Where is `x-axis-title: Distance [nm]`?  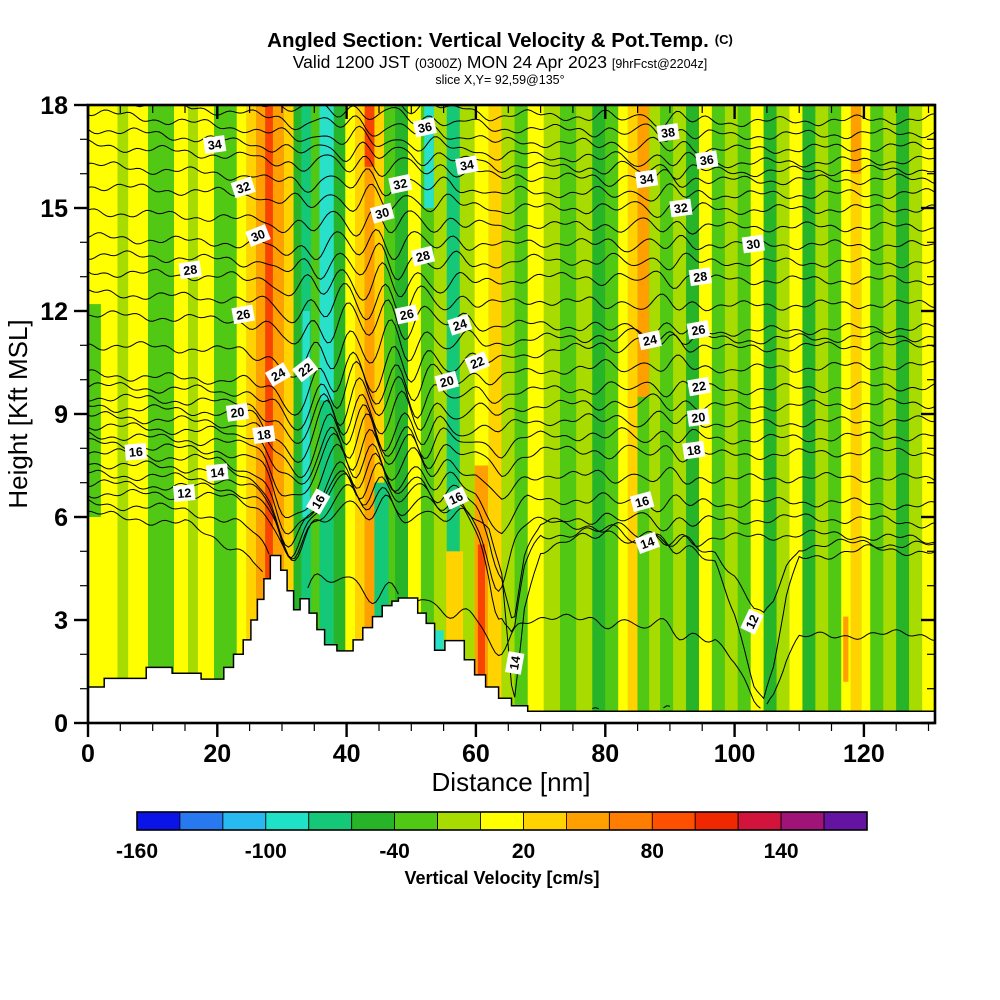 x-axis-title: Distance [nm] is located at coordinates (511, 782).